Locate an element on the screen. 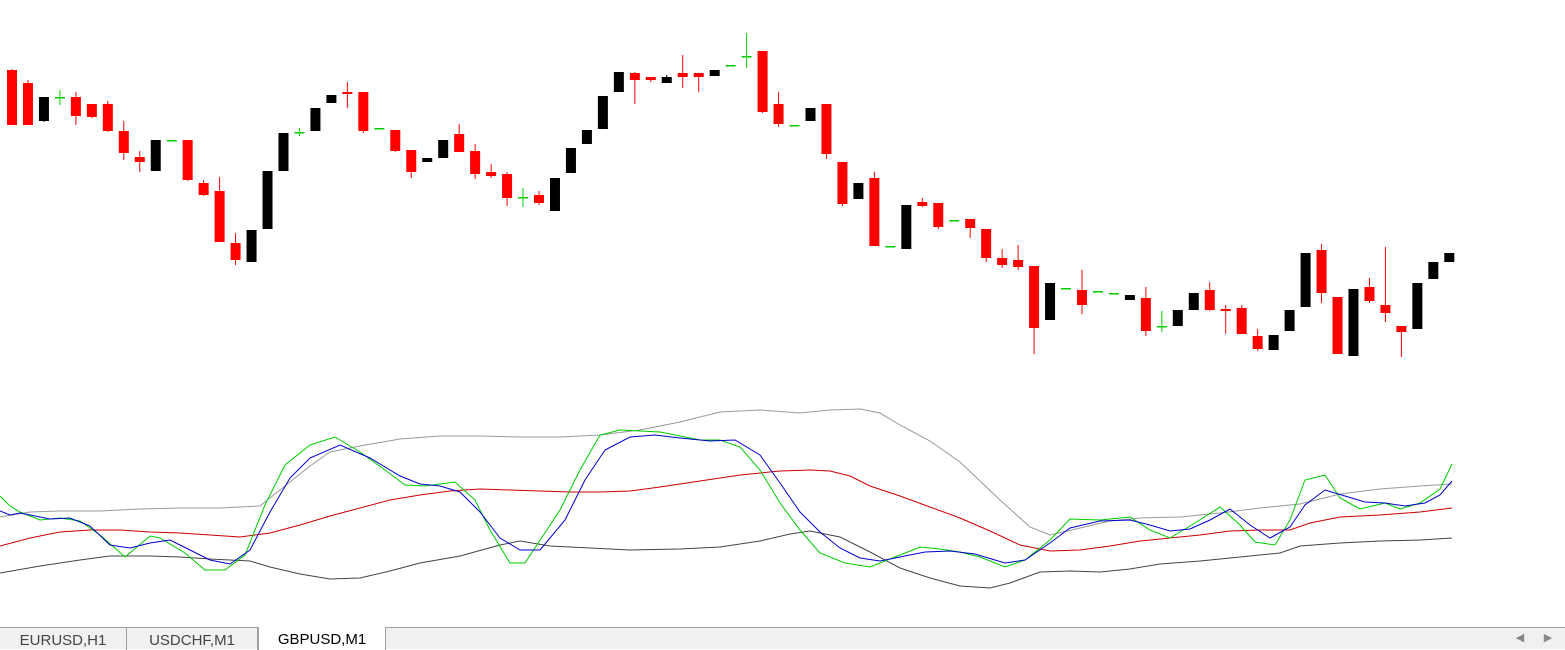 The height and width of the screenshot is (650, 1565). lower-band-line is located at coordinates (726, 559).